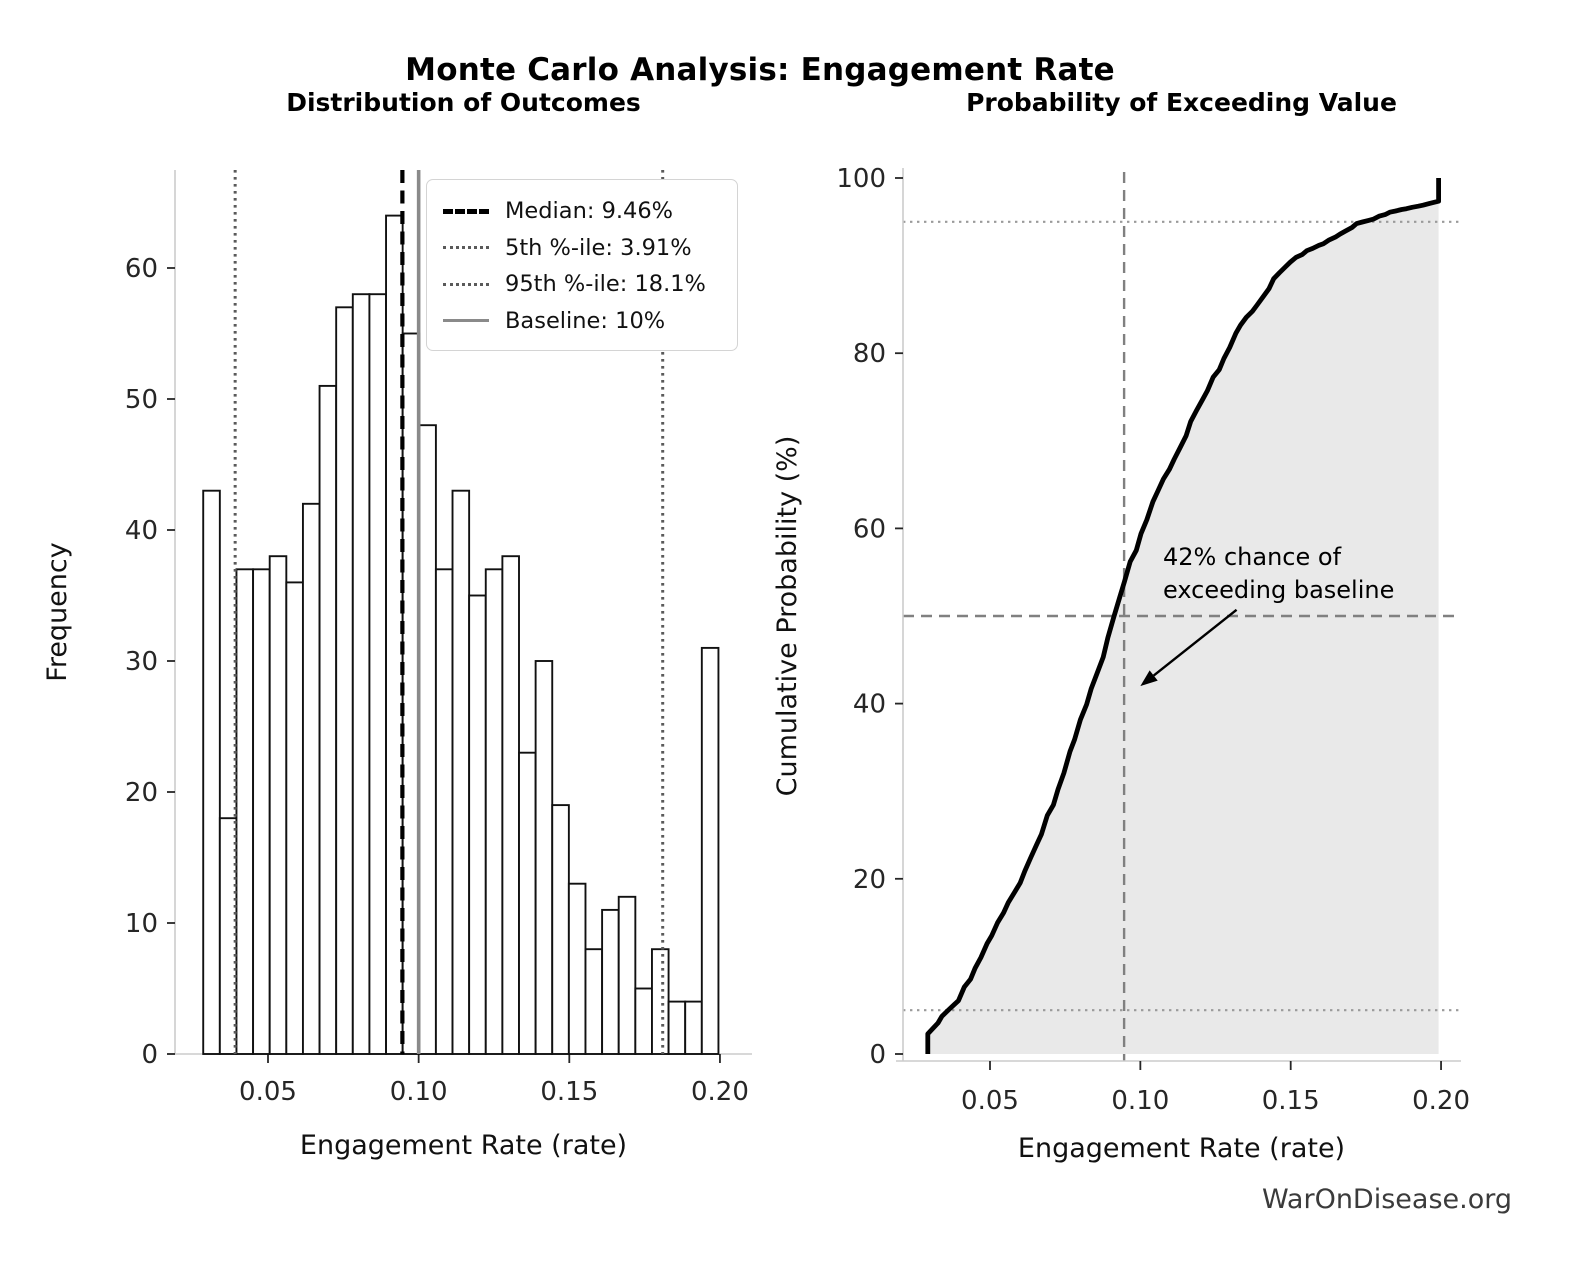 The height and width of the screenshot is (1280, 1580). Describe the element at coordinates (463, 102) in the screenshot. I see `histogram-title: Distribution of Outcomes` at that location.